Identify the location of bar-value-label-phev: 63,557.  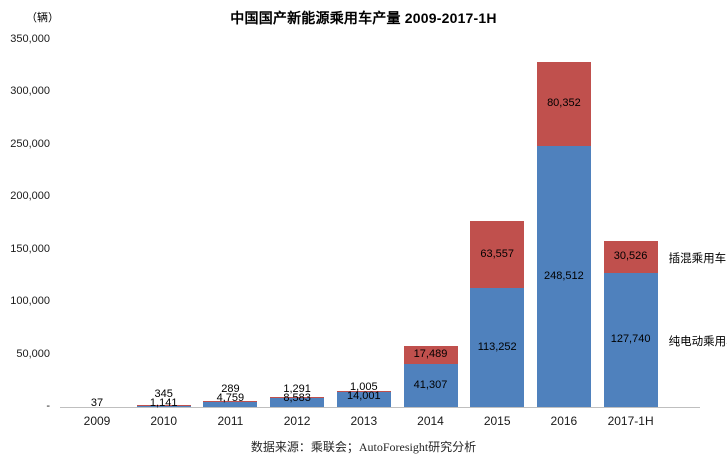
(497, 253).